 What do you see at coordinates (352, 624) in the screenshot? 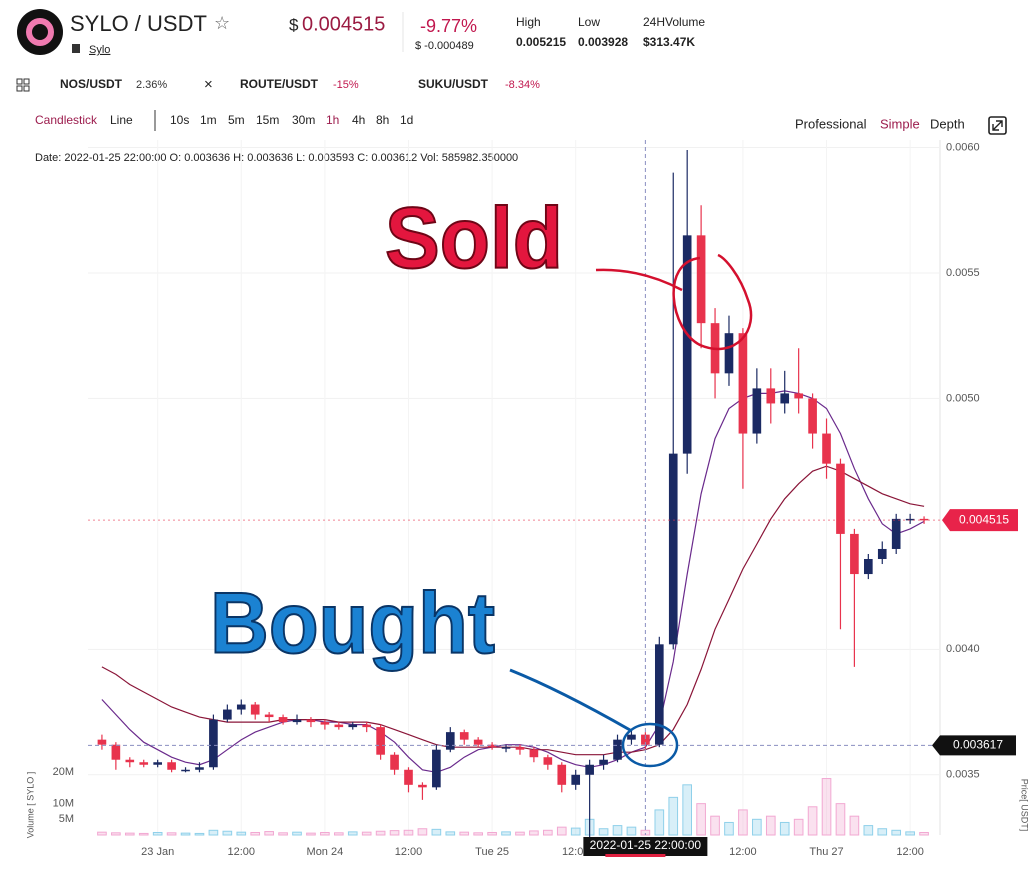
I see `bought-label: Bought` at bounding box center [352, 624].